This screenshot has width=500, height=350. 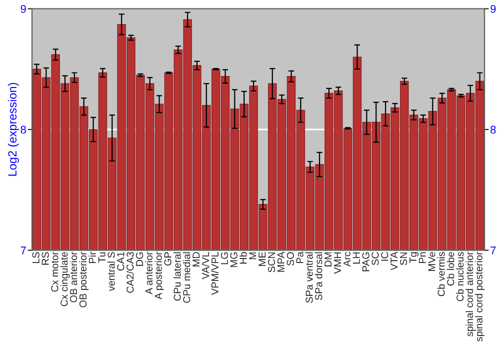 What do you see at coordinates (140, 259) in the screenshot?
I see `x-tick-label: DG` at bounding box center [140, 259].